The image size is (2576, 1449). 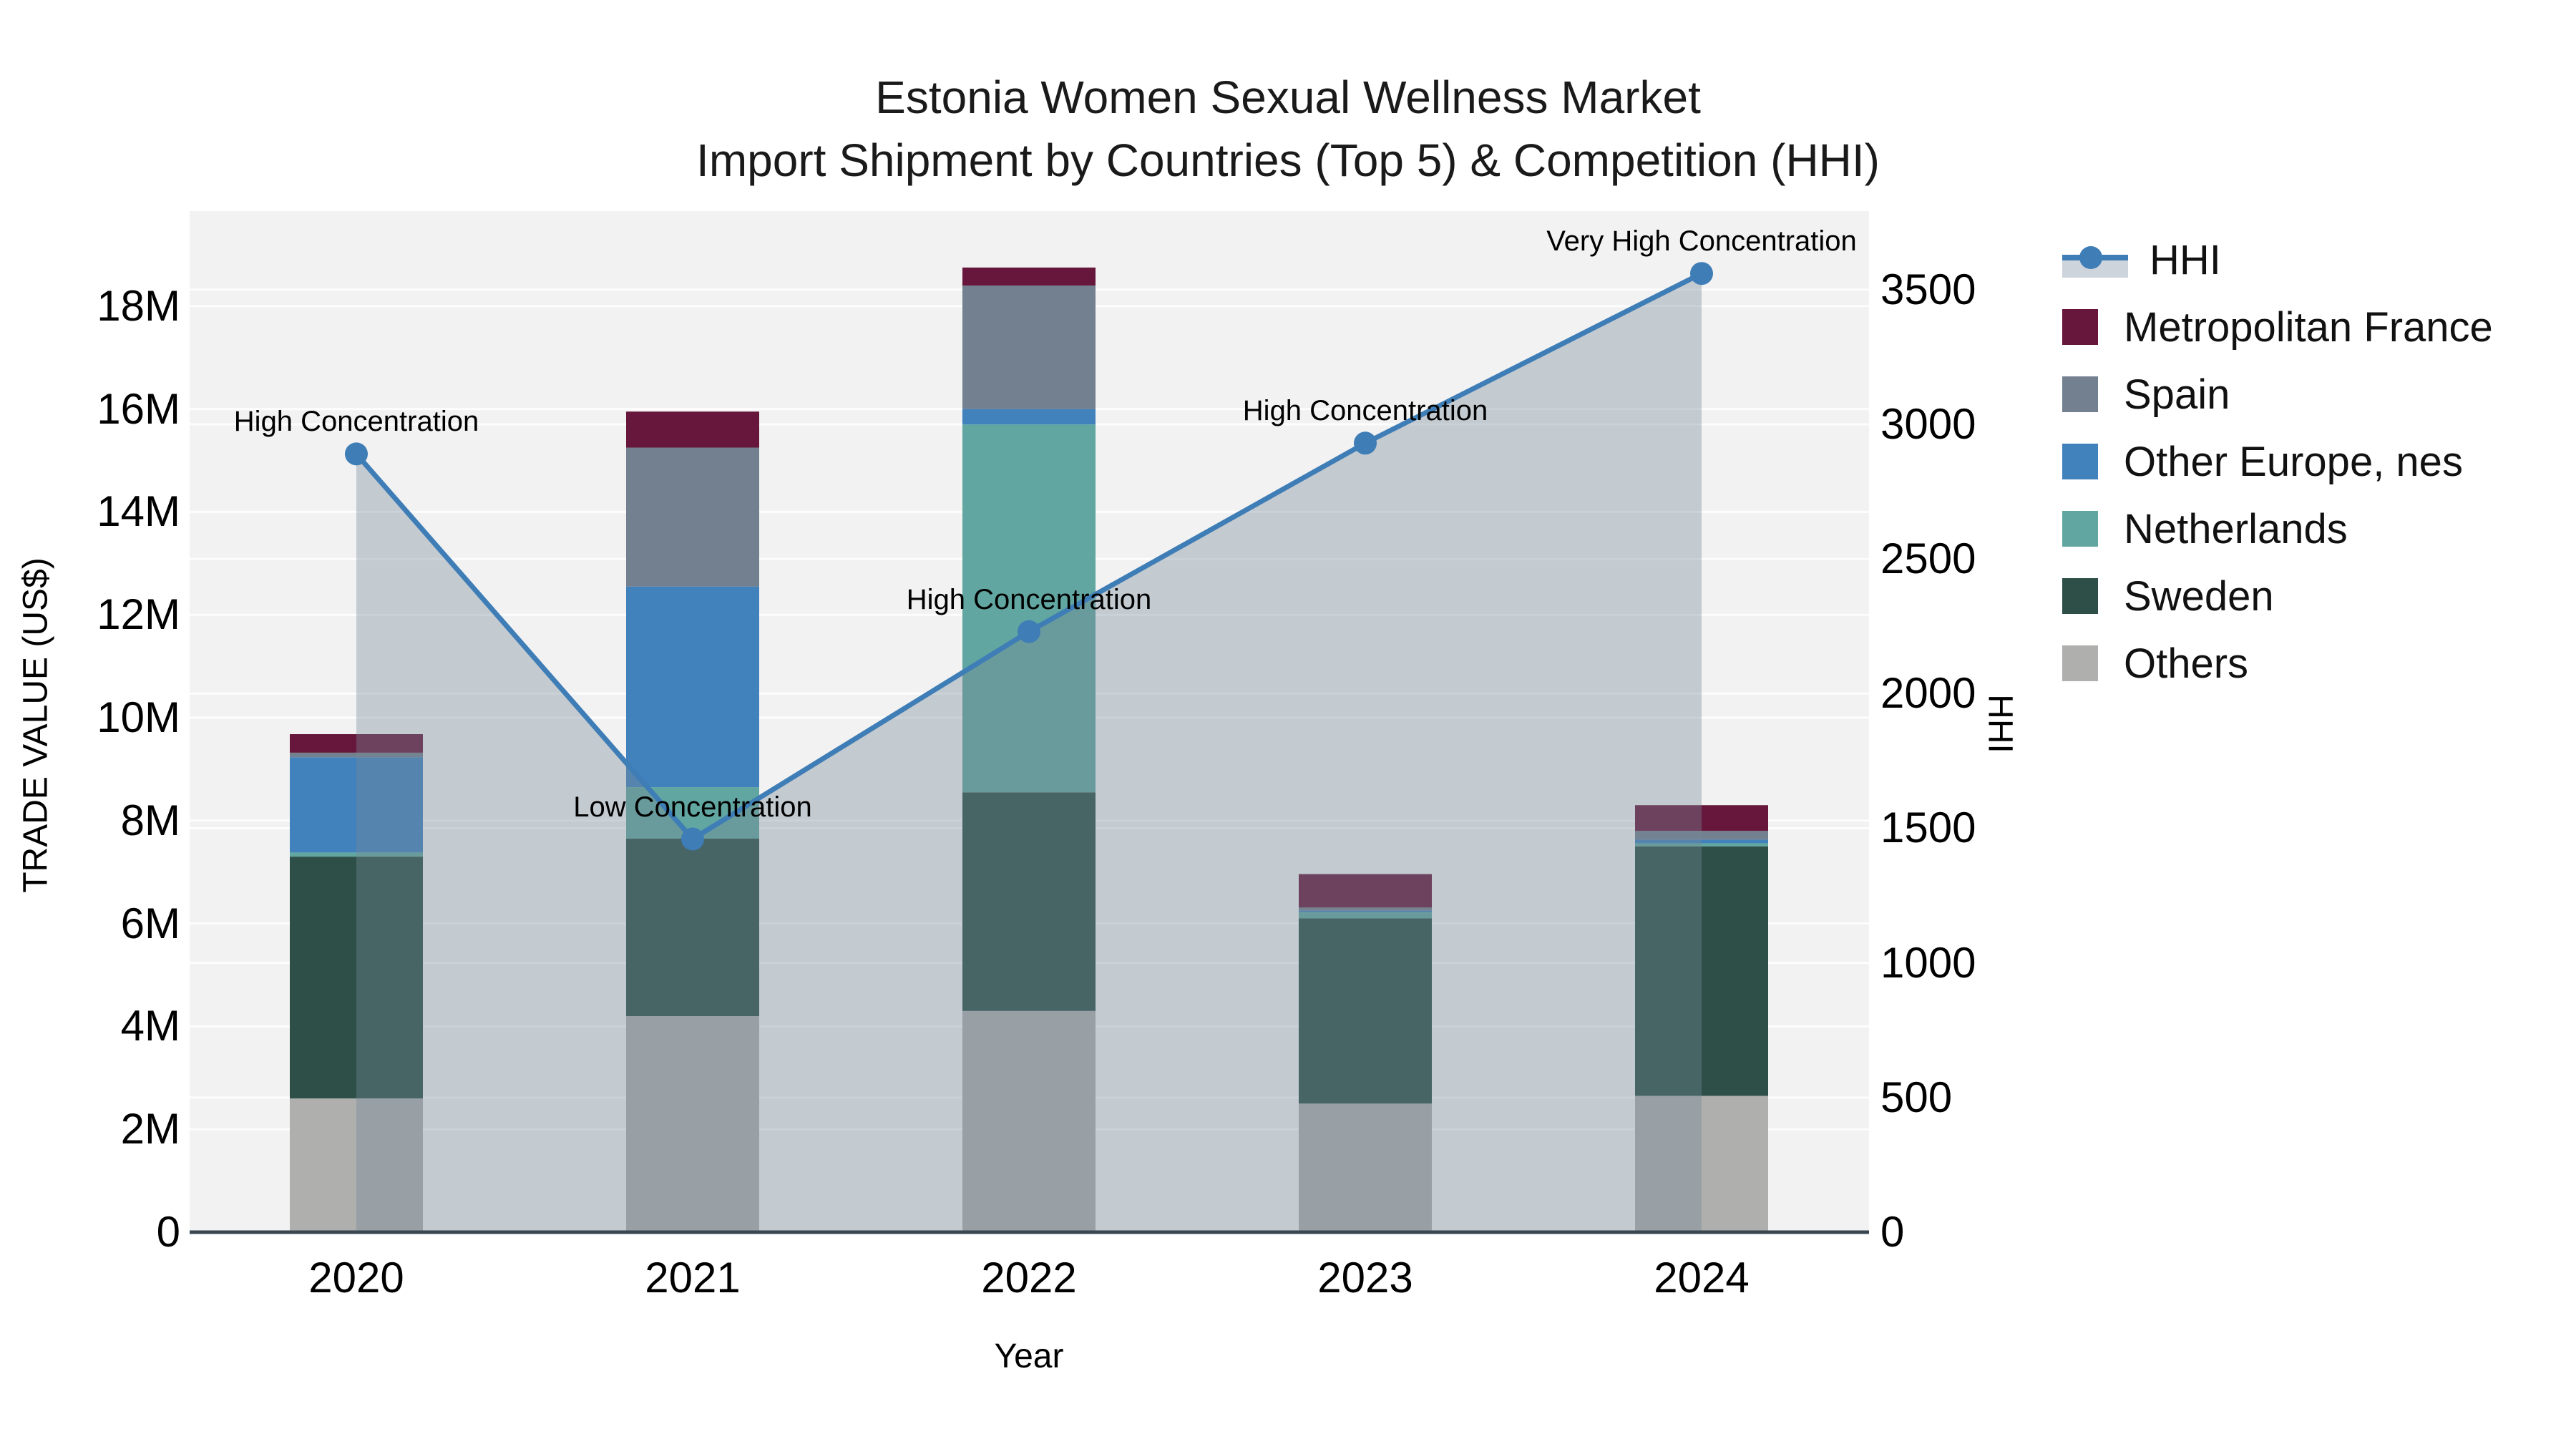 What do you see at coordinates (1928, 962) in the screenshot?
I see `y-right-tick-1000: 1000` at bounding box center [1928, 962].